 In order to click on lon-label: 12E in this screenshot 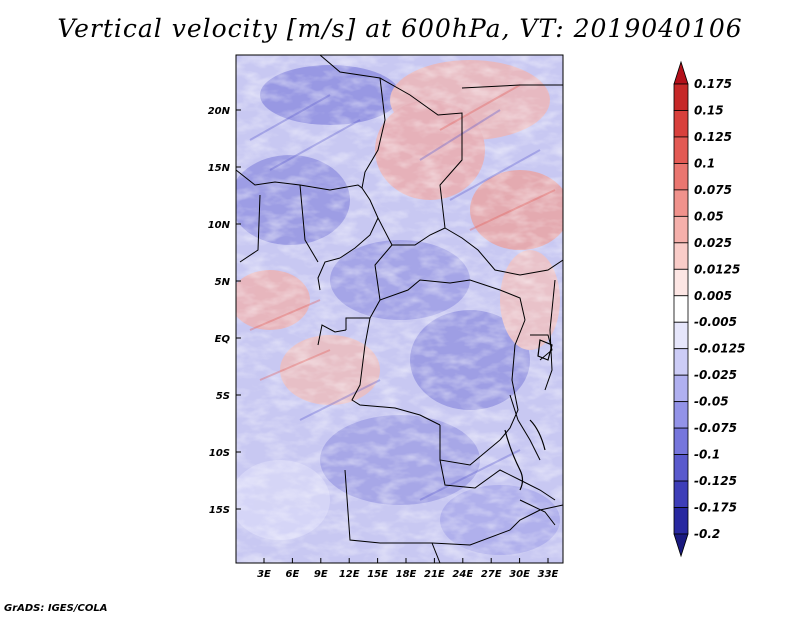, I will do `click(349, 574)`.